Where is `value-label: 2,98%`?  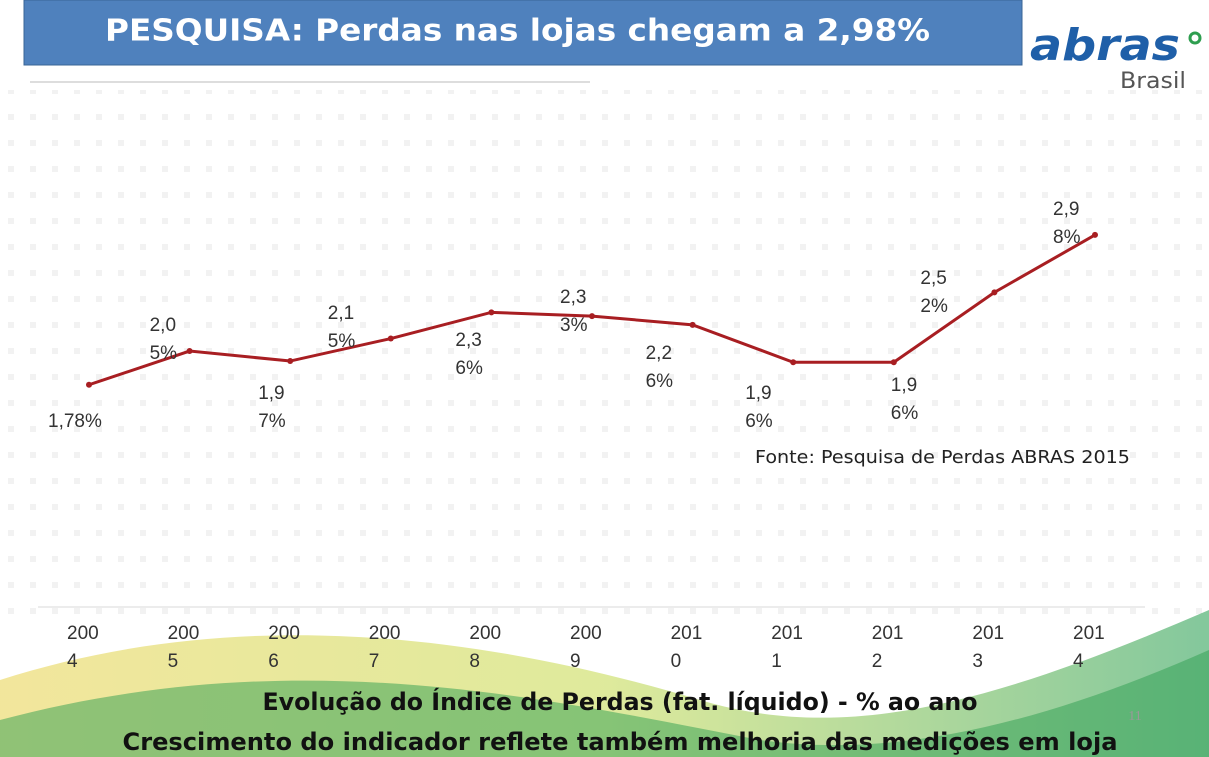 value-label: 2,98% is located at coordinates (1067, 223).